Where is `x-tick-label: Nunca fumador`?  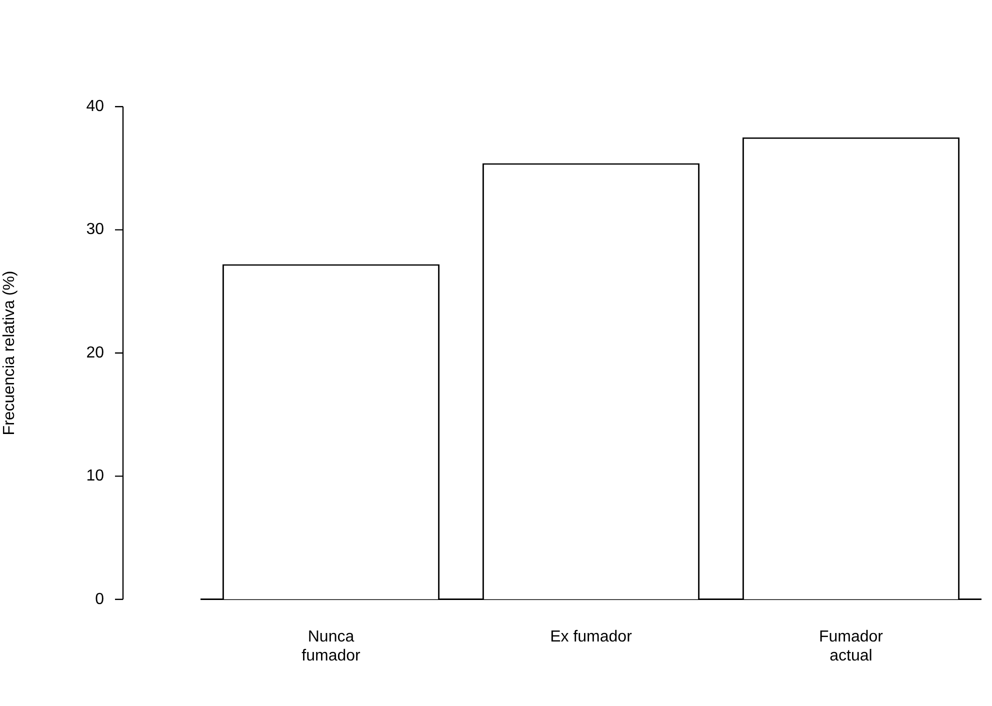
x-tick-label: Nunca fumador is located at coordinates (332, 646).